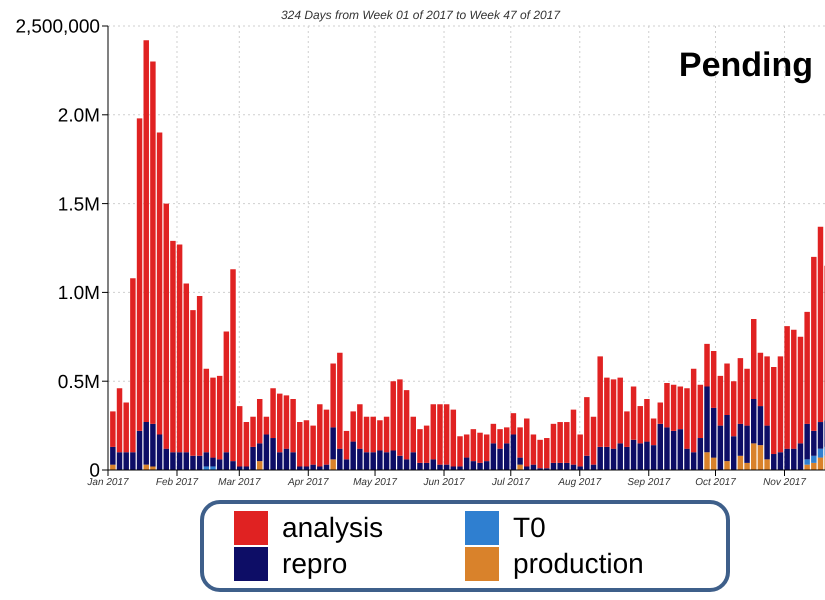 The width and height of the screenshot is (825, 600). What do you see at coordinates (79, 293) in the screenshot?
I see `y-tick-label: 1.0M` at bounding box center [79, 293].